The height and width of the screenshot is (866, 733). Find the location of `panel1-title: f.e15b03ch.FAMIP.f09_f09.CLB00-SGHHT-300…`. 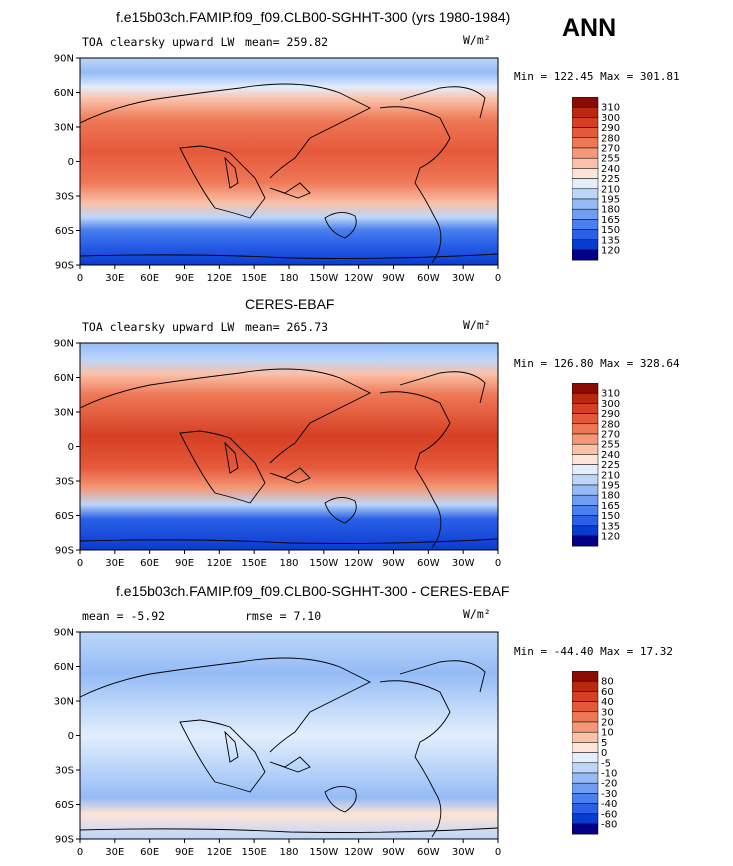

panel1-title: f.e15b03ch.FAMIP.f09_f09.CLB00-SGHHT-300… is located at coordinates (313, 17).